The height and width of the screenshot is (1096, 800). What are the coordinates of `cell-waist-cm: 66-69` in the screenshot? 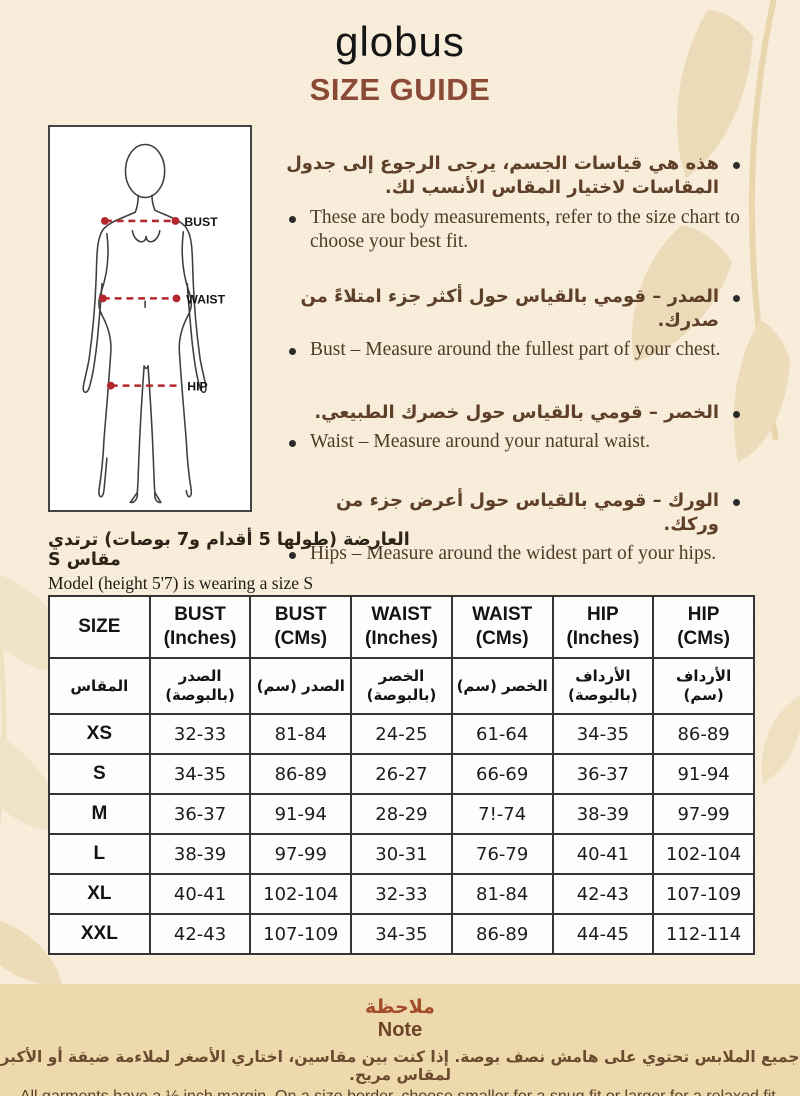 It's located at (502, 774).